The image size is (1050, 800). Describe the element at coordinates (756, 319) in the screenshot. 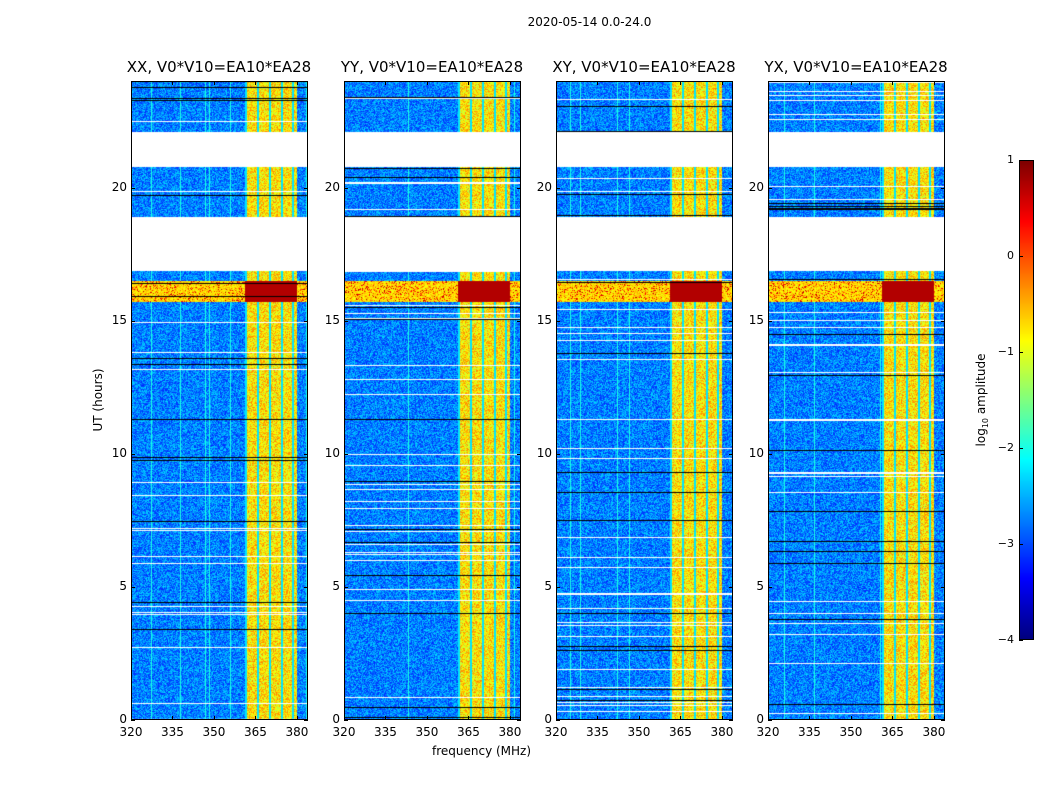

I see `y-tick-label: 15` at that location.